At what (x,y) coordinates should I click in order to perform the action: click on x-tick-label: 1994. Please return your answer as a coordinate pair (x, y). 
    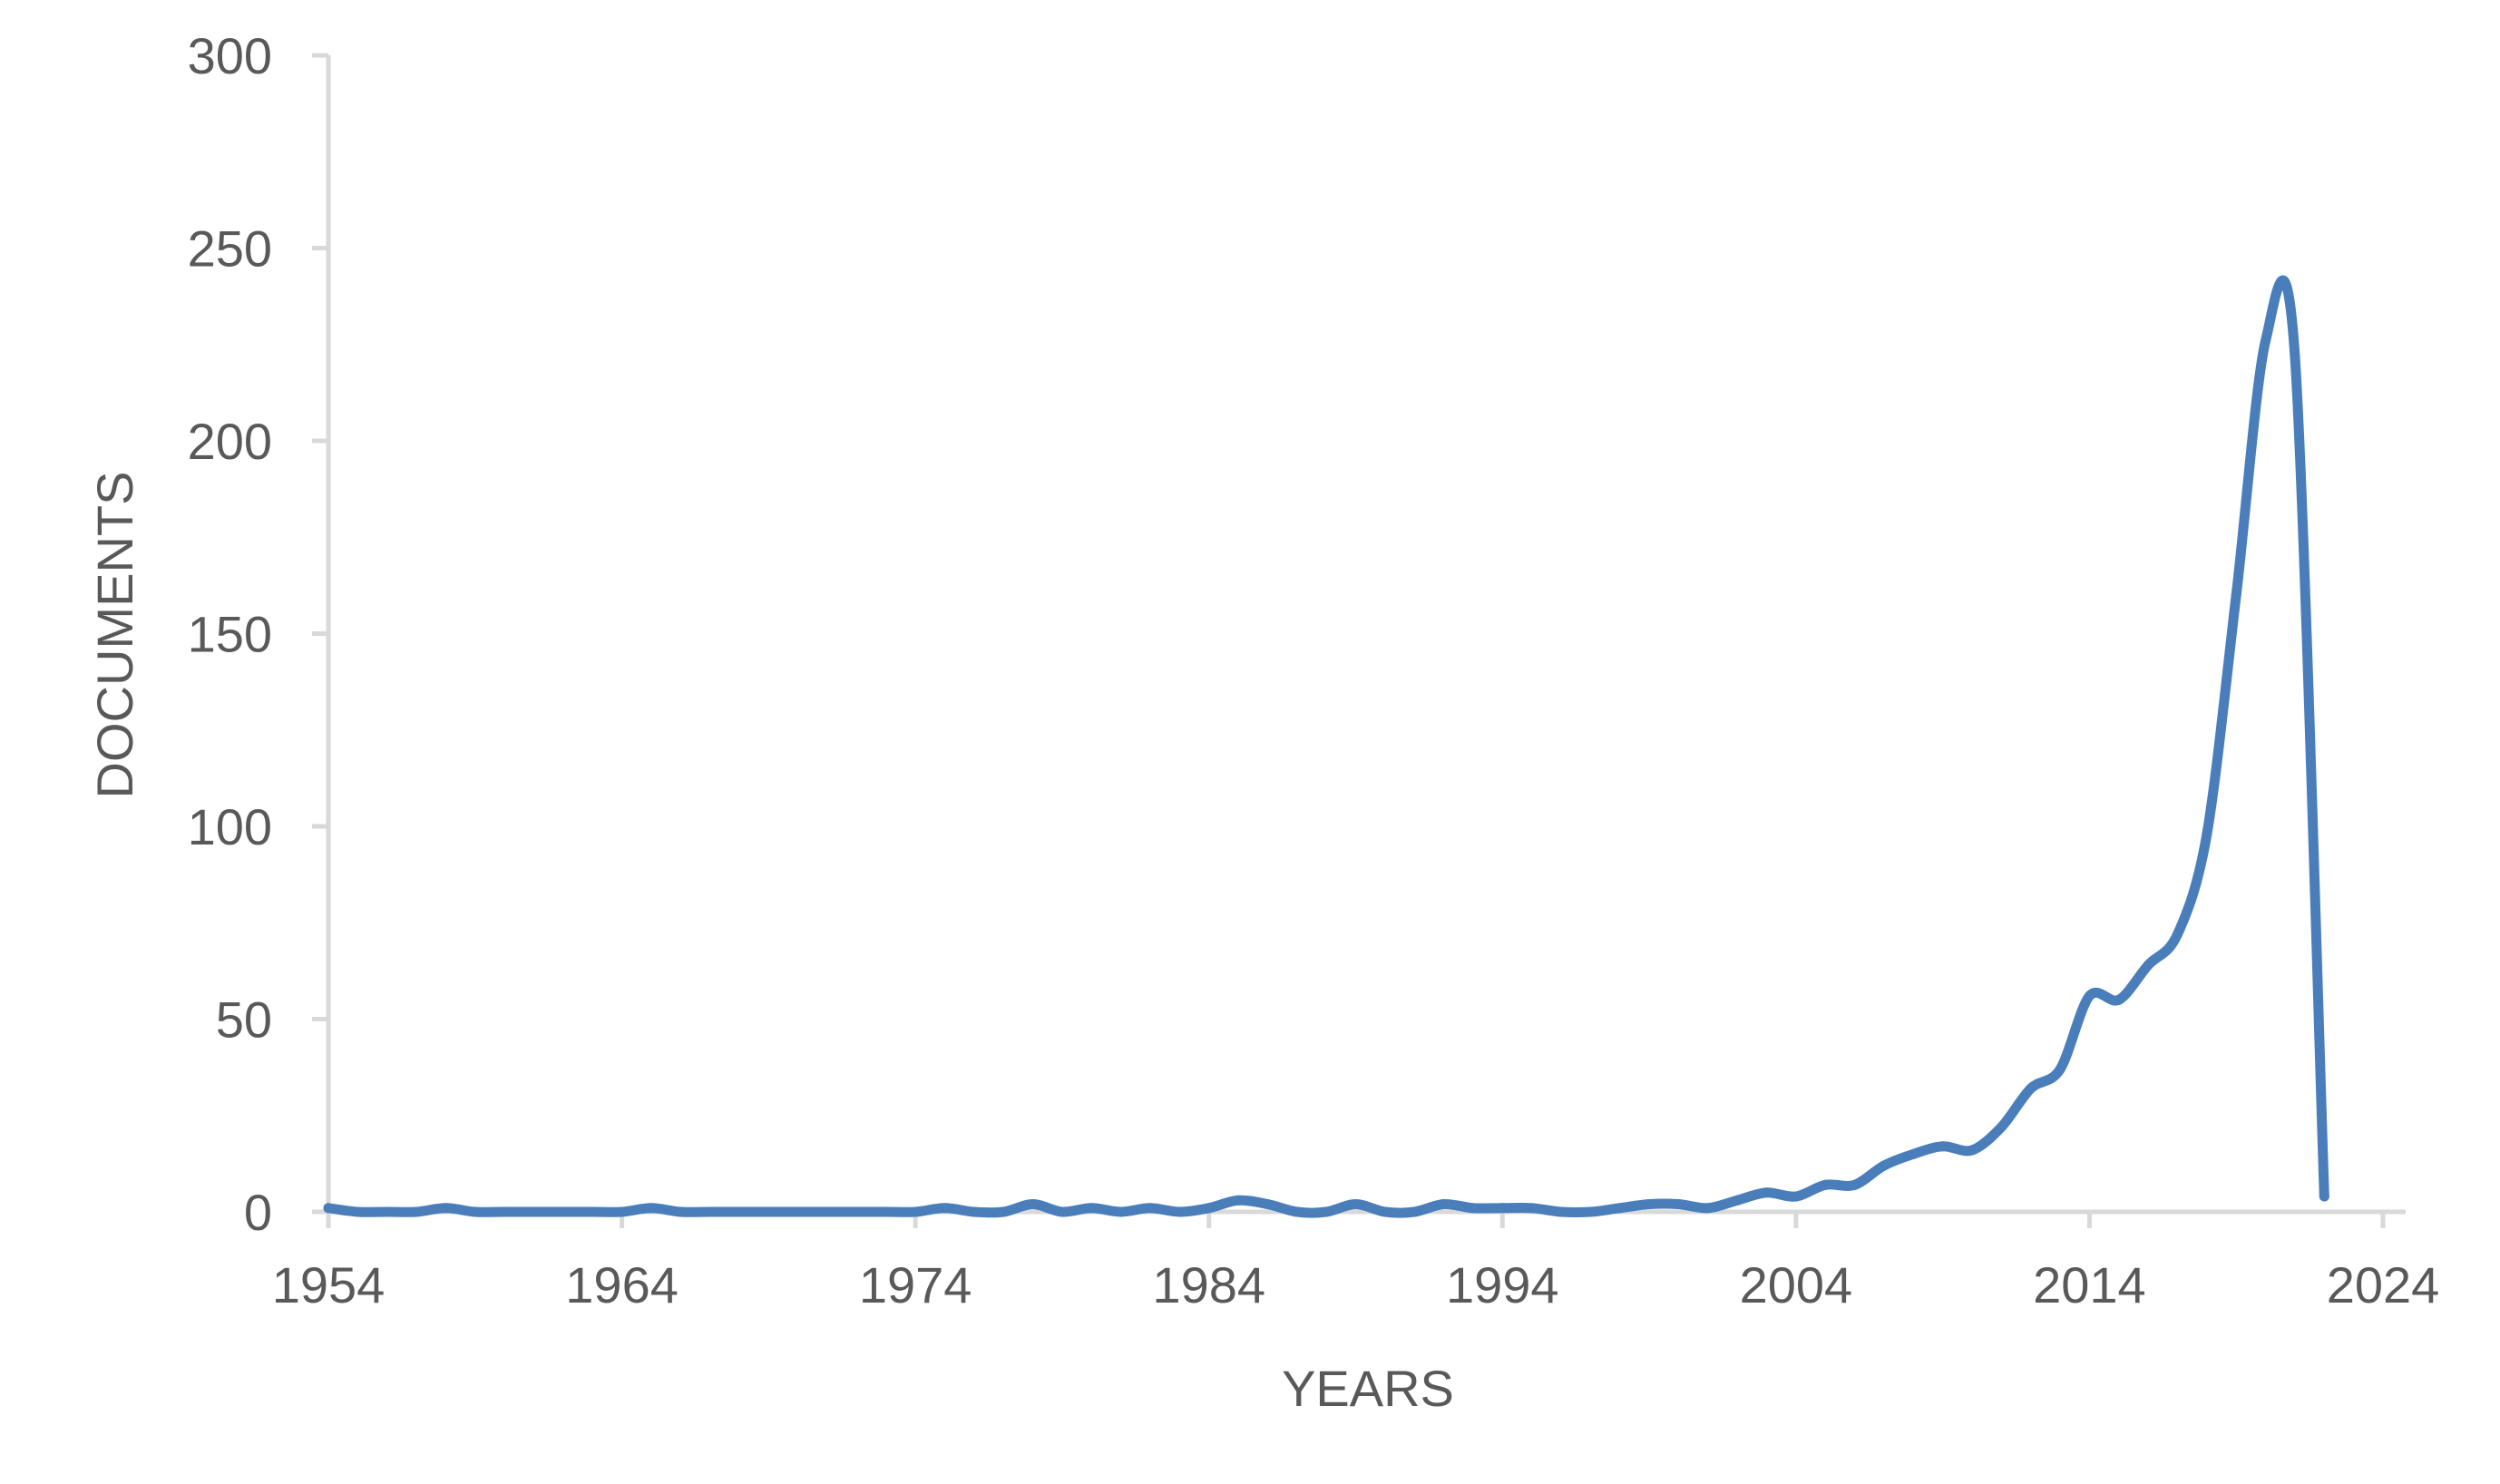
    Looking at the image, I should click on (1502, 1284).